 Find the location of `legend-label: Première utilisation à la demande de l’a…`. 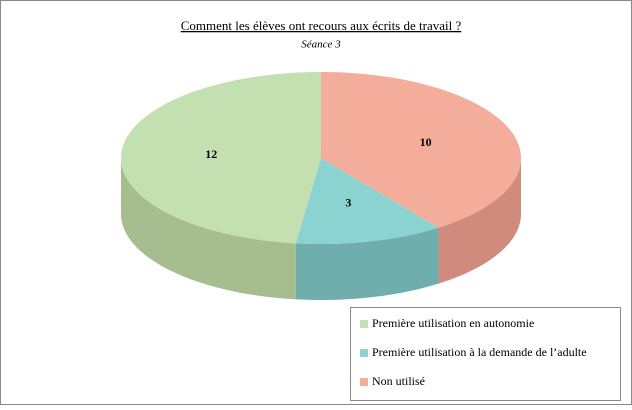

legend-label: Première utilisation à la demande de l’a… is located at coordinates (479, 352).